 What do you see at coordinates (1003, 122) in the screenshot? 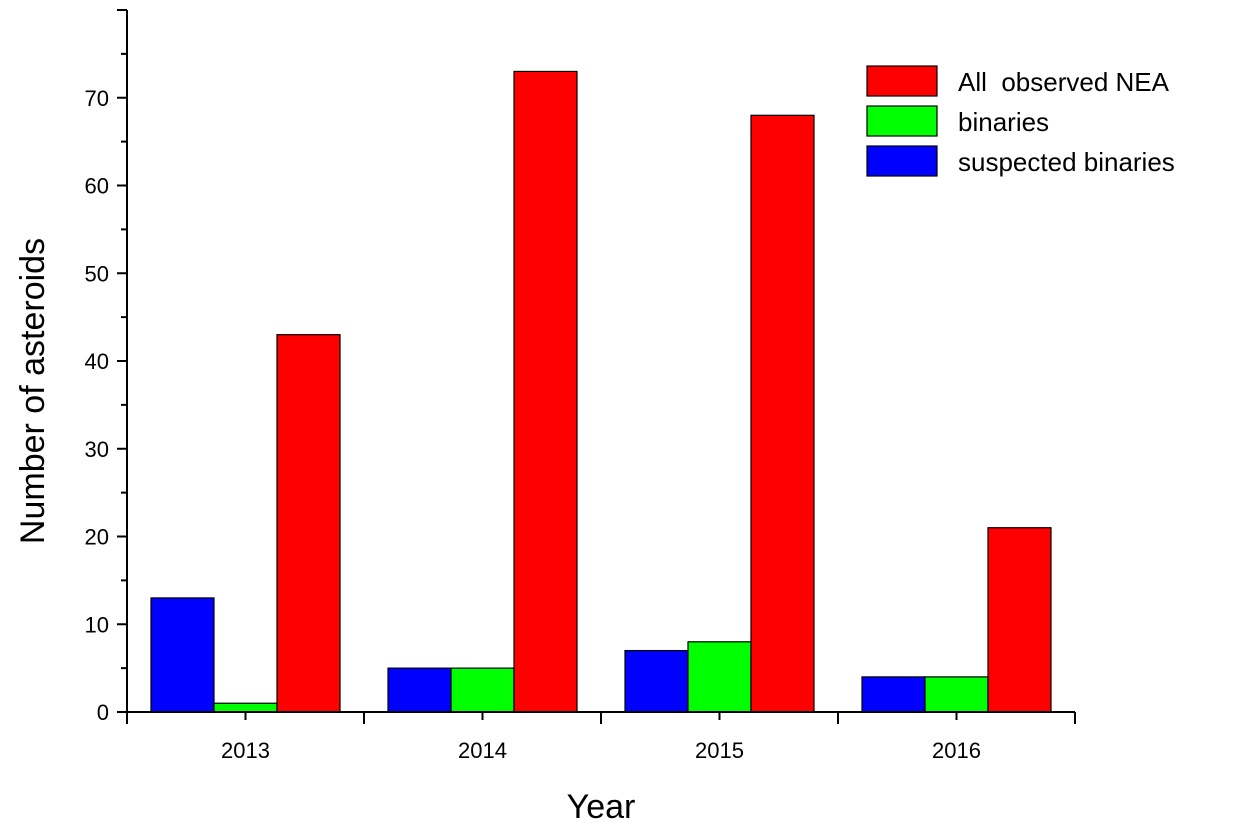
I see `legend-label: binaries` at bounding box center [1003, 122].